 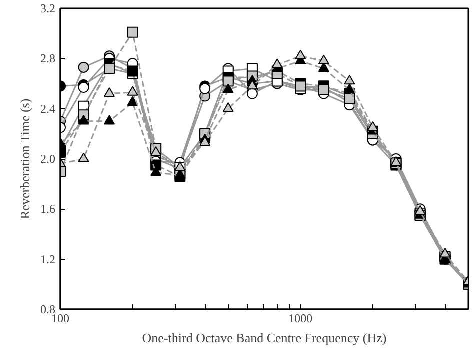 What do you see at coordinates (264, 338) in the screenshot?
I see `x-axis-title: One-third Octave Band Centre Frequency (Hz)` at bounding box center [264, 338].